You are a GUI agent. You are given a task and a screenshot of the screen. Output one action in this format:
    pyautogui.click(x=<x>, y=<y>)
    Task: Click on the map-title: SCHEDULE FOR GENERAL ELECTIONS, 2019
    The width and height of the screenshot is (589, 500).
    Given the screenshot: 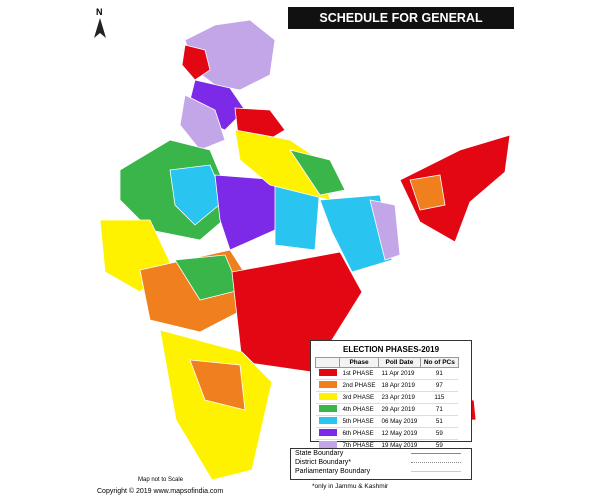 What is the action you would take?
    pyautogui.click(x=401, y=27)
    